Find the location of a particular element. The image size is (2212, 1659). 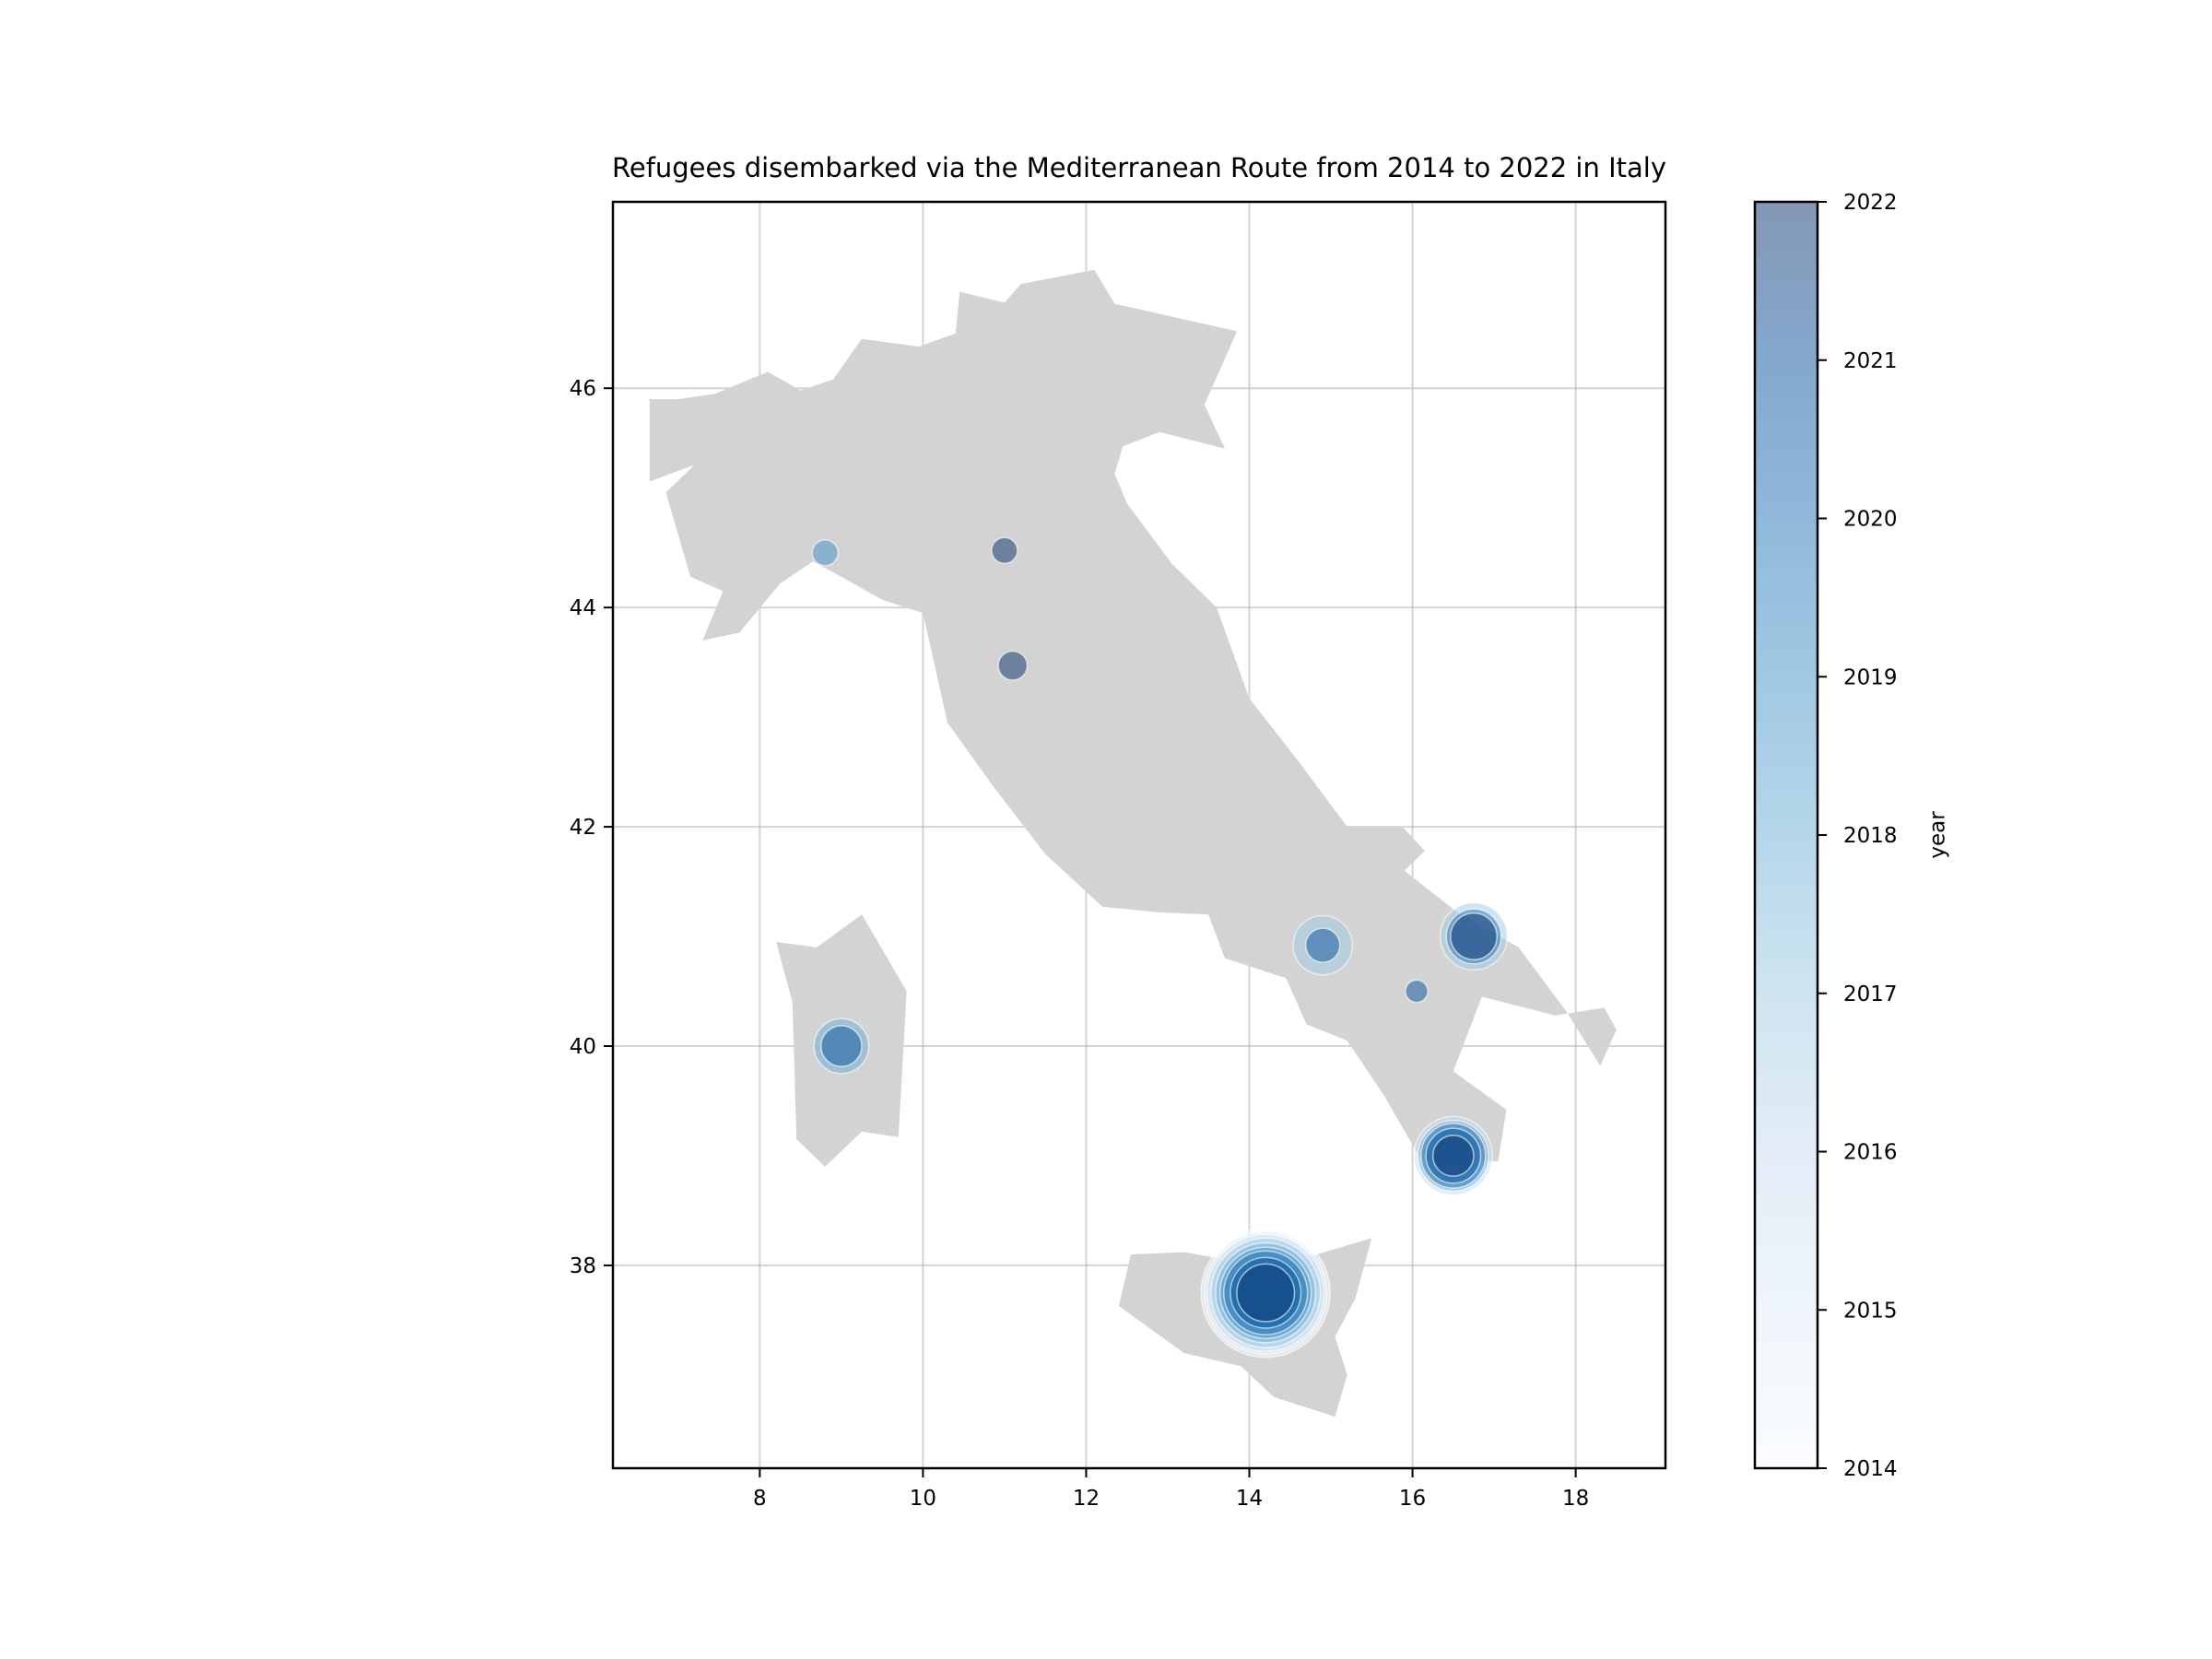

x-tick-label: 10 is located at coordinates (923, 1499).